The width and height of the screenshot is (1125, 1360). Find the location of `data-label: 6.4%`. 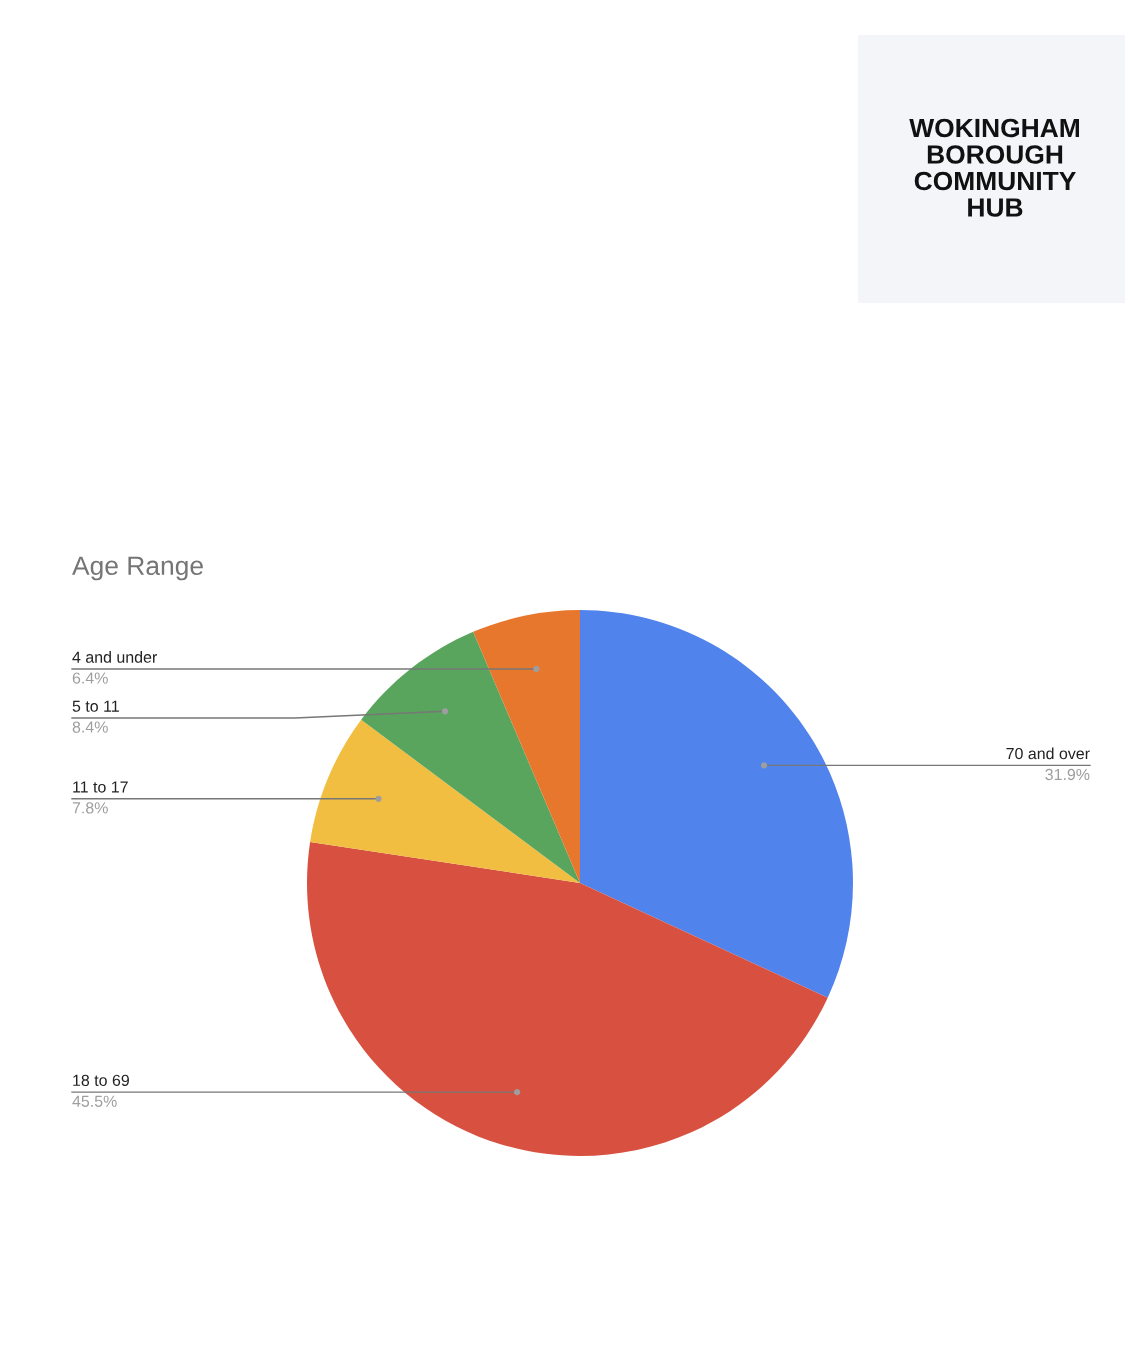

data-label: 6.4% is located at coordinates (90, 678).